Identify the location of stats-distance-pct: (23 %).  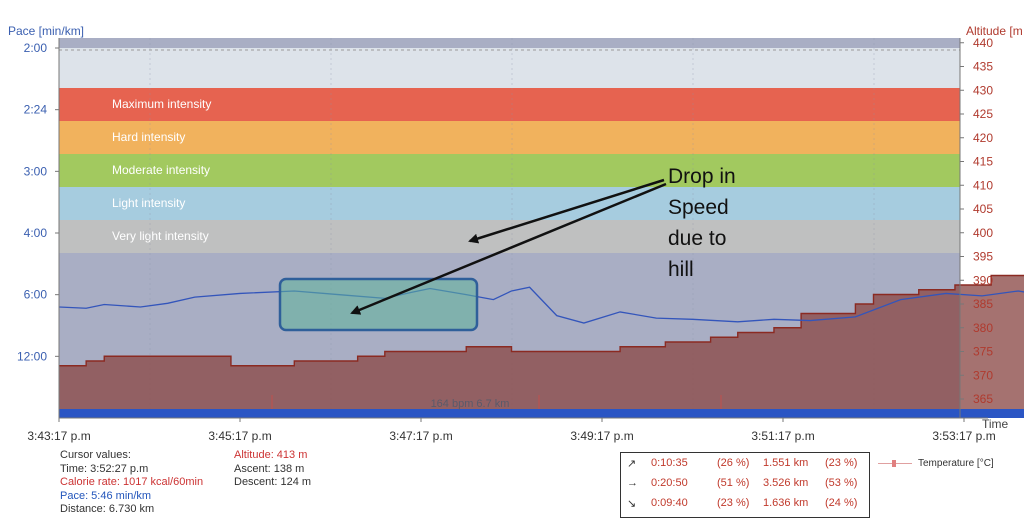
(841, 463).